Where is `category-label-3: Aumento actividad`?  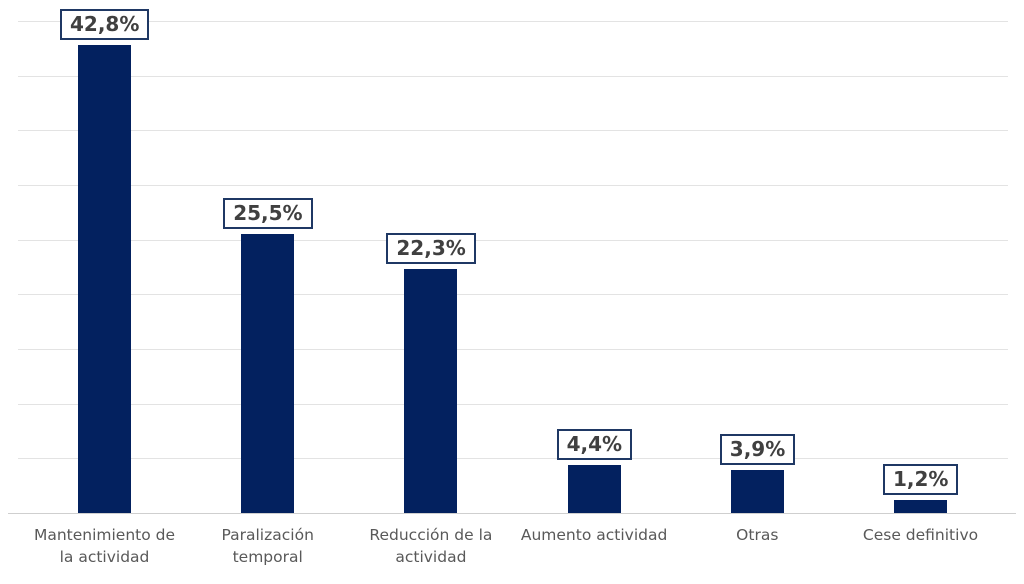
category-label-3: Aumento actividad is located at coordinates (594, 535).